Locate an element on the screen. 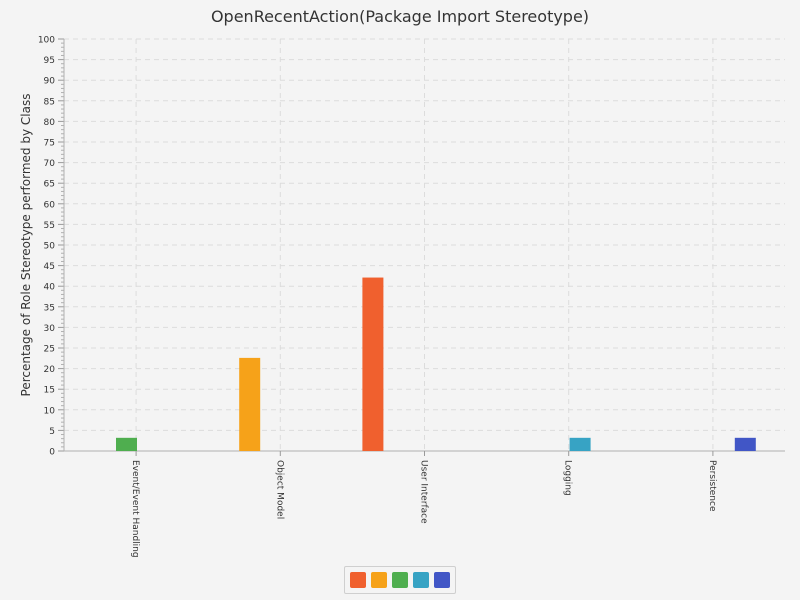 The image size is (800, 600). y-tick-label: 55 is located at coordinates (49, 226).